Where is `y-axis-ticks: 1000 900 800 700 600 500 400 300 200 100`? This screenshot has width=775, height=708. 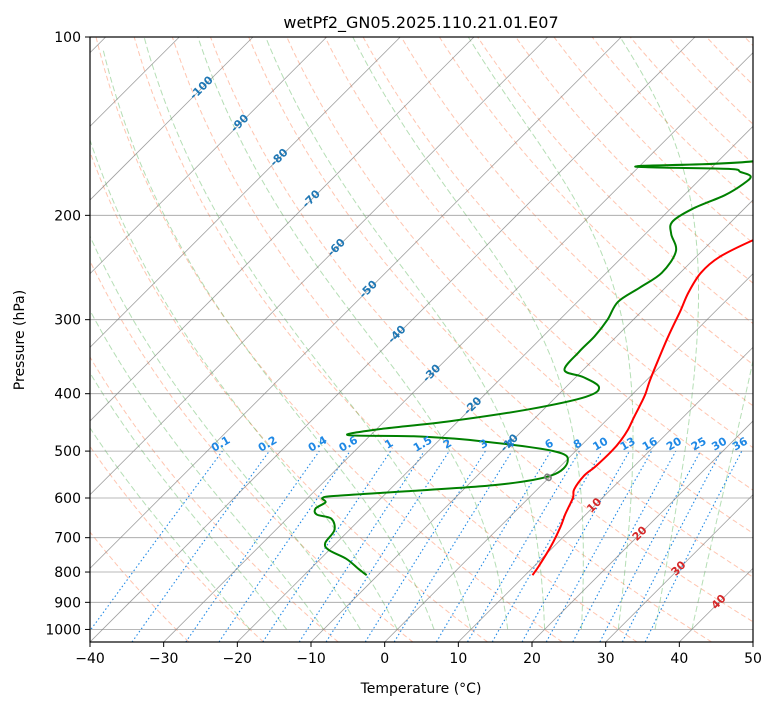 y-axis-ticks: 1000 900 800 700 600 500 400 300 200 100 is located at coordinates (67, 334).